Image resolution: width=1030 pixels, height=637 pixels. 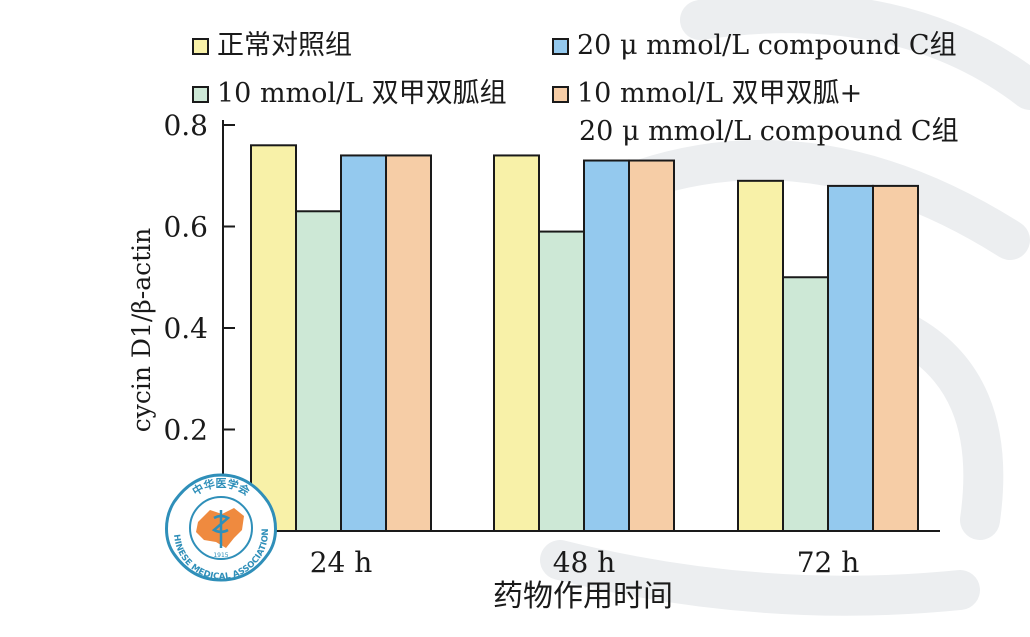 What do you see at coordinates (408, 343) in the screenshot?
I see `bar-s3-24h` at bounding box center [408, 343].